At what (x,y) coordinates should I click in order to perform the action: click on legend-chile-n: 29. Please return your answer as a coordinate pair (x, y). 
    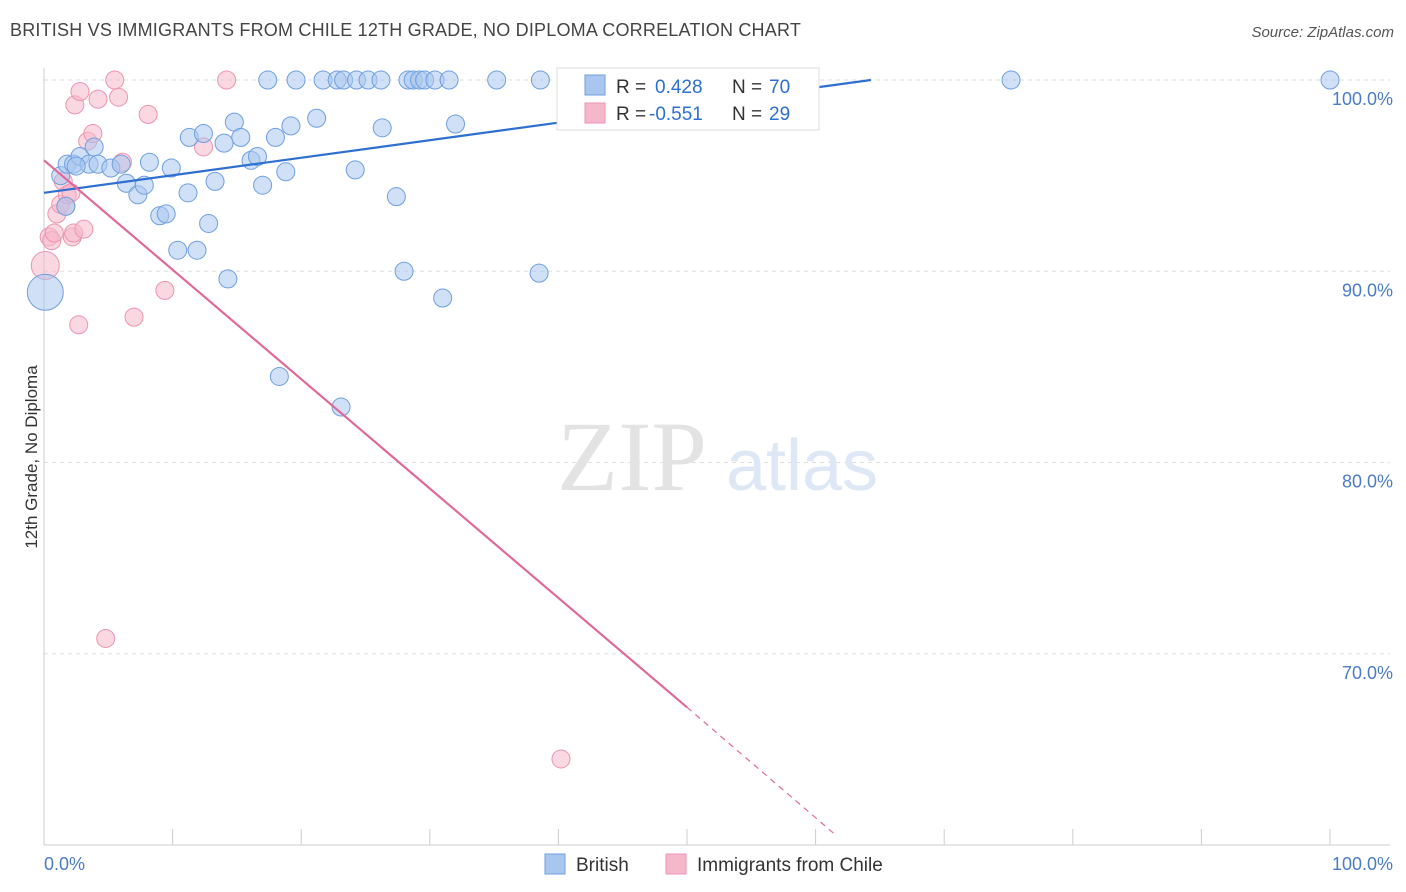
    Looking at the image, I should click on (779, 114).